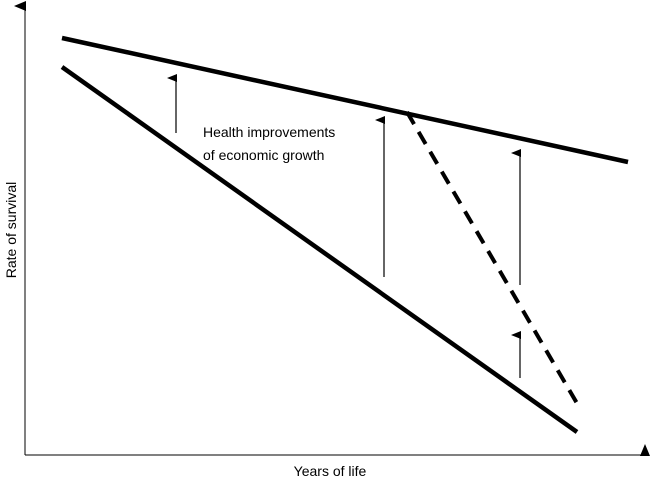 The image size is (652, 483). Describe the element at coordinates (330, 471) in the screenshot. I see `x-axis-label: Years of life` at that location.